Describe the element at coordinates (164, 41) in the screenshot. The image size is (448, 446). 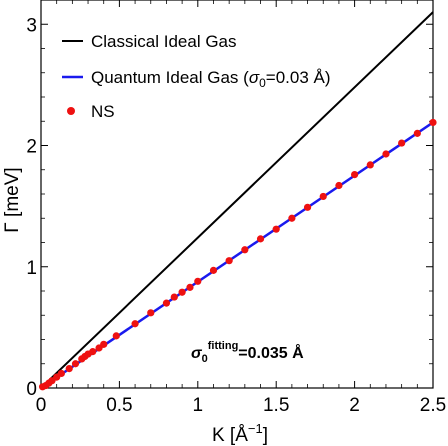
I see `legend-label-classical: Classical Ideal Gas` at that location.